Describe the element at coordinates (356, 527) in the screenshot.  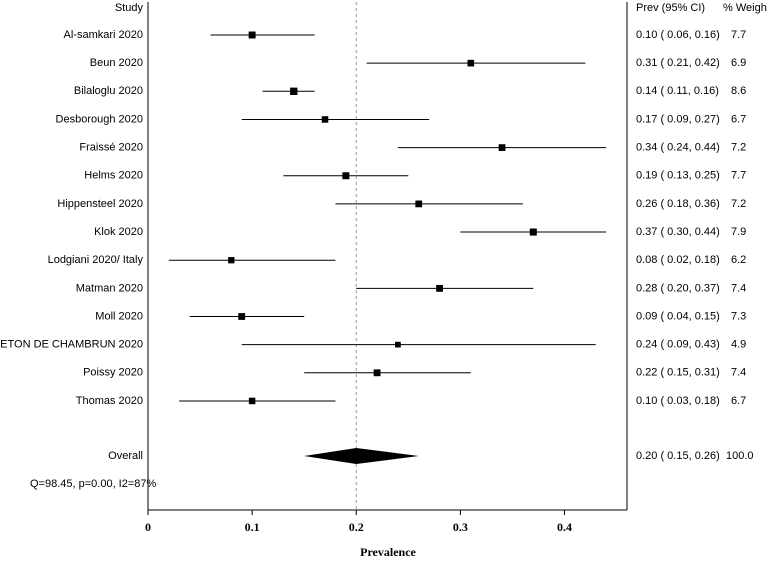
I see `x-tick-label: 0.2` at that location.